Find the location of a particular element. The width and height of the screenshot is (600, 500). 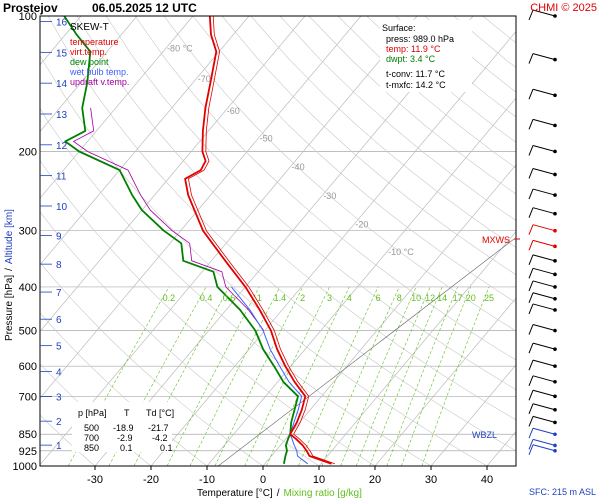

surface-tmxfc: t-mxfc: 14.2 °C is located at coordinates (416, 85).